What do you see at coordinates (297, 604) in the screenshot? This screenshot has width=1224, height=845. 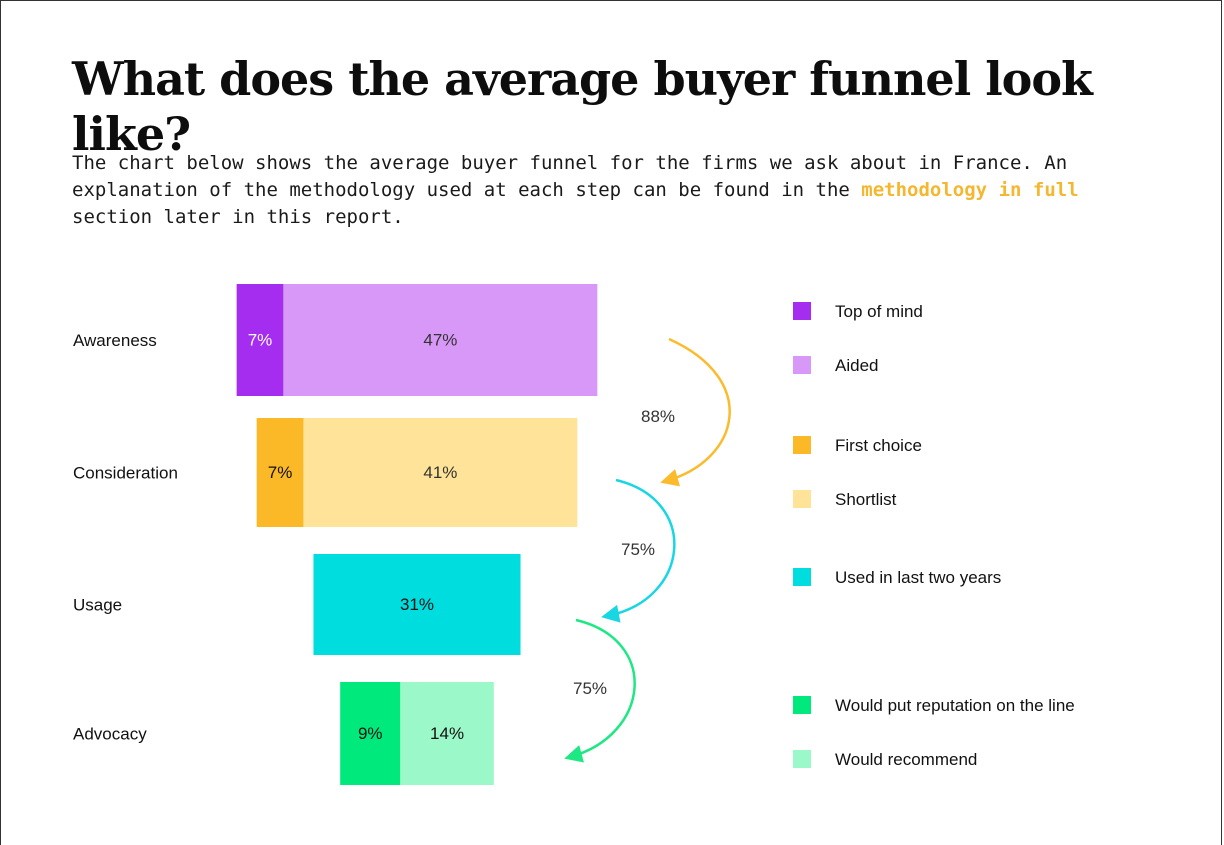 I see `funnel-row-usage: Usage 31%` at bounding box center [297, 604].